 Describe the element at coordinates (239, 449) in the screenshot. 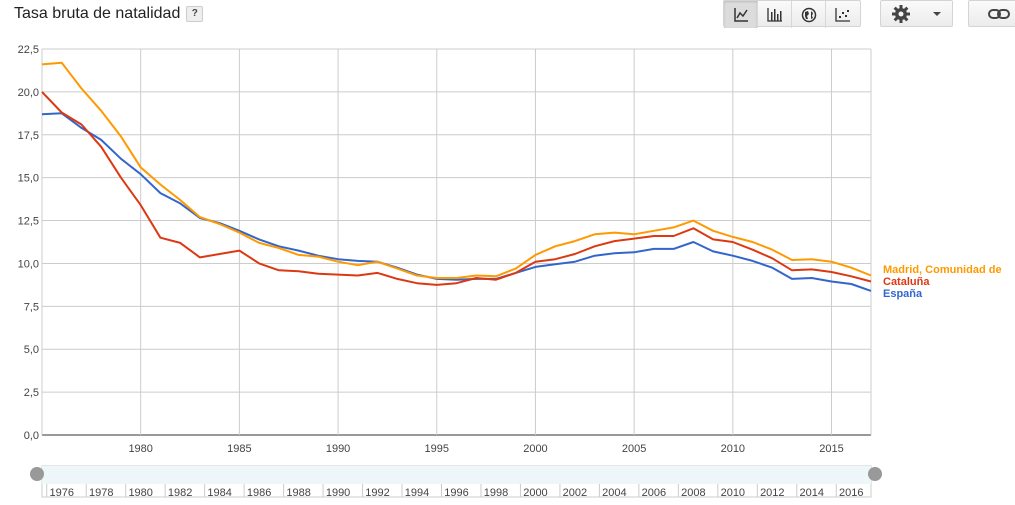

I see `x-tick-label: 1985` at that location.